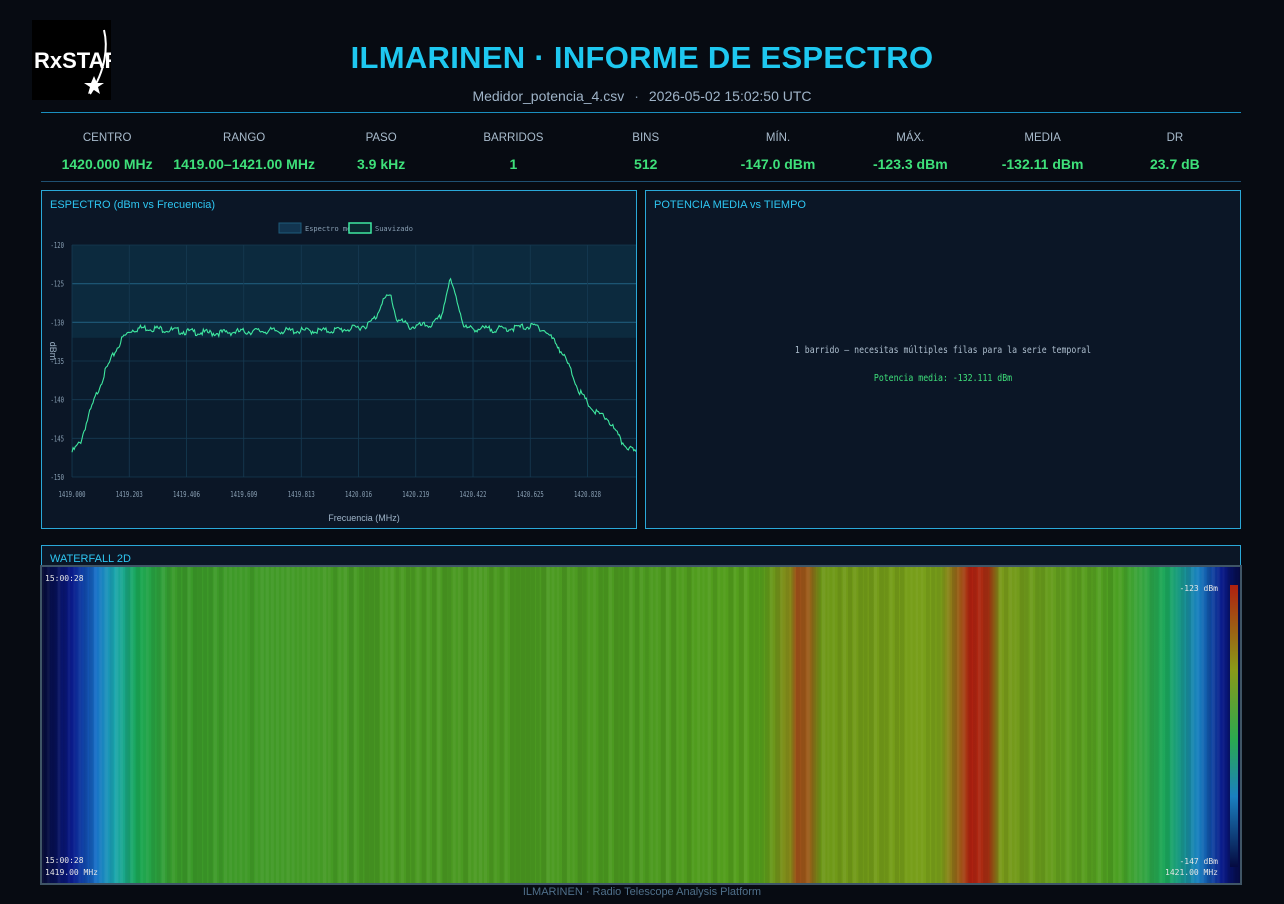  I want to click on header-divider, so click(641, 112).